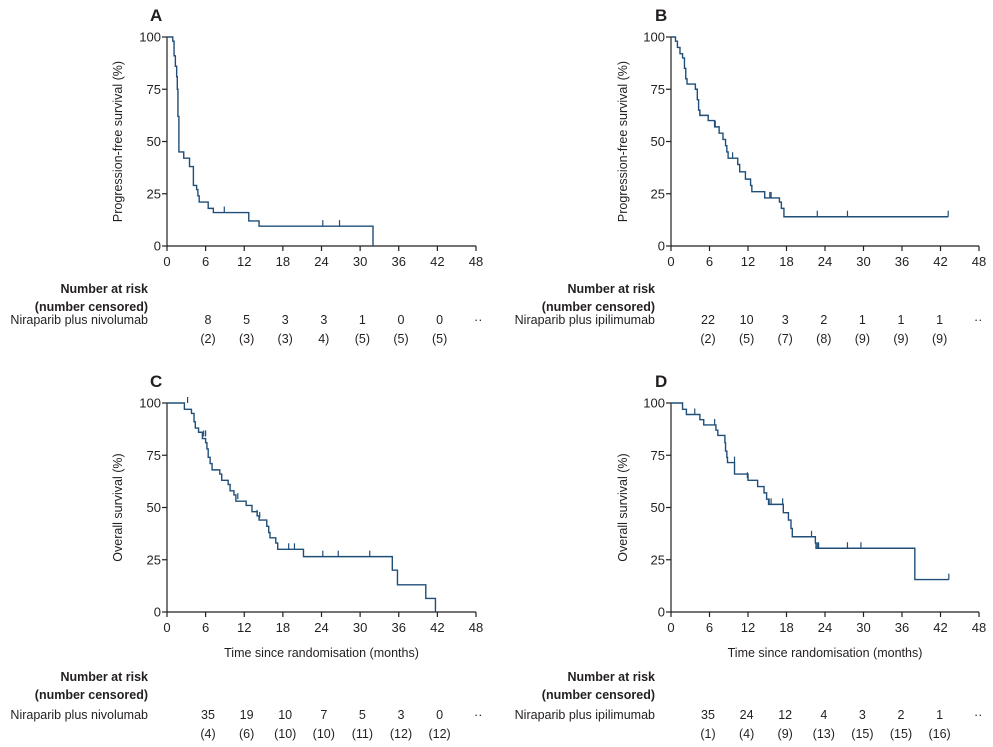 The width and height of the screenshot is (993, 747). What do you see at coordinates (362, 734) in the screenshot?
I see `risk-censored-value: (11)` at bounding box center [362, 734].